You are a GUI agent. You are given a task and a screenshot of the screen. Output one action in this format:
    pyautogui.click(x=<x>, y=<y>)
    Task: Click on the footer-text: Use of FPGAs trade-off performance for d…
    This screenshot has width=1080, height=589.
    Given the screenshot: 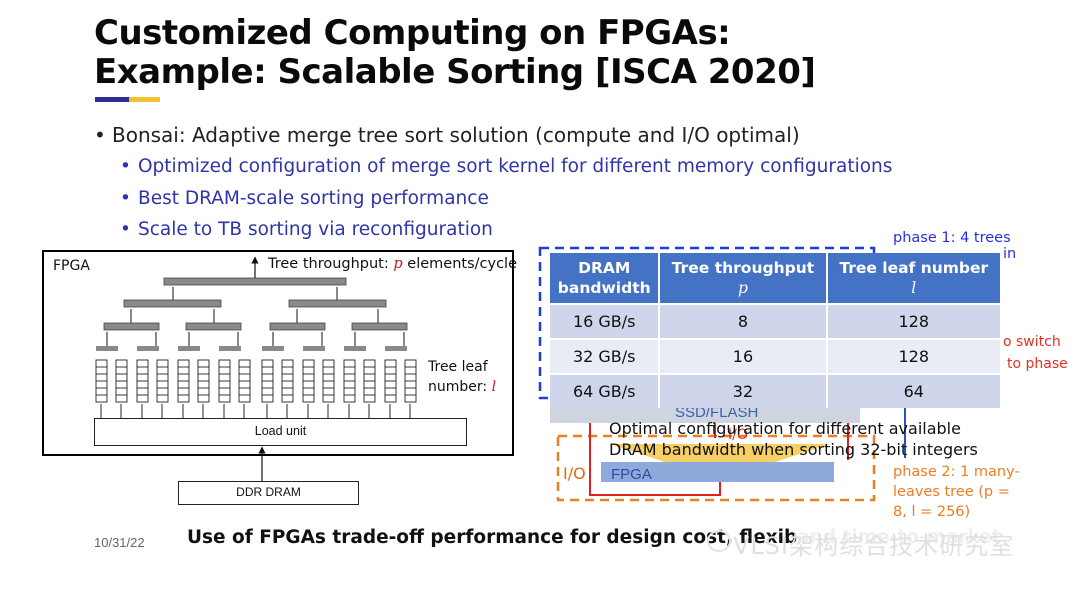 What is the action you would take?
    pyautogui.click(x=594, y=537)
    